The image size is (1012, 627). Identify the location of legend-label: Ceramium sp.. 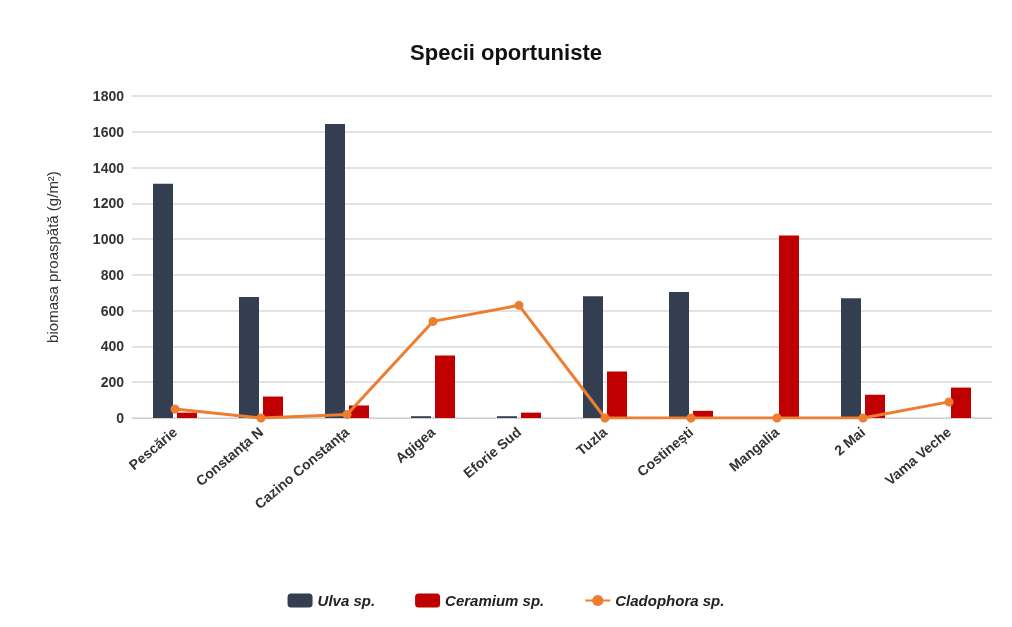
(495, 600).